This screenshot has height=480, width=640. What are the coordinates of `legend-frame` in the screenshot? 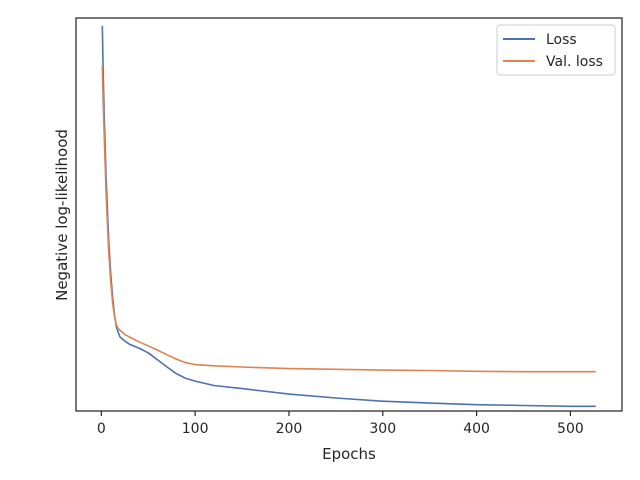 It's located at (556, 50).